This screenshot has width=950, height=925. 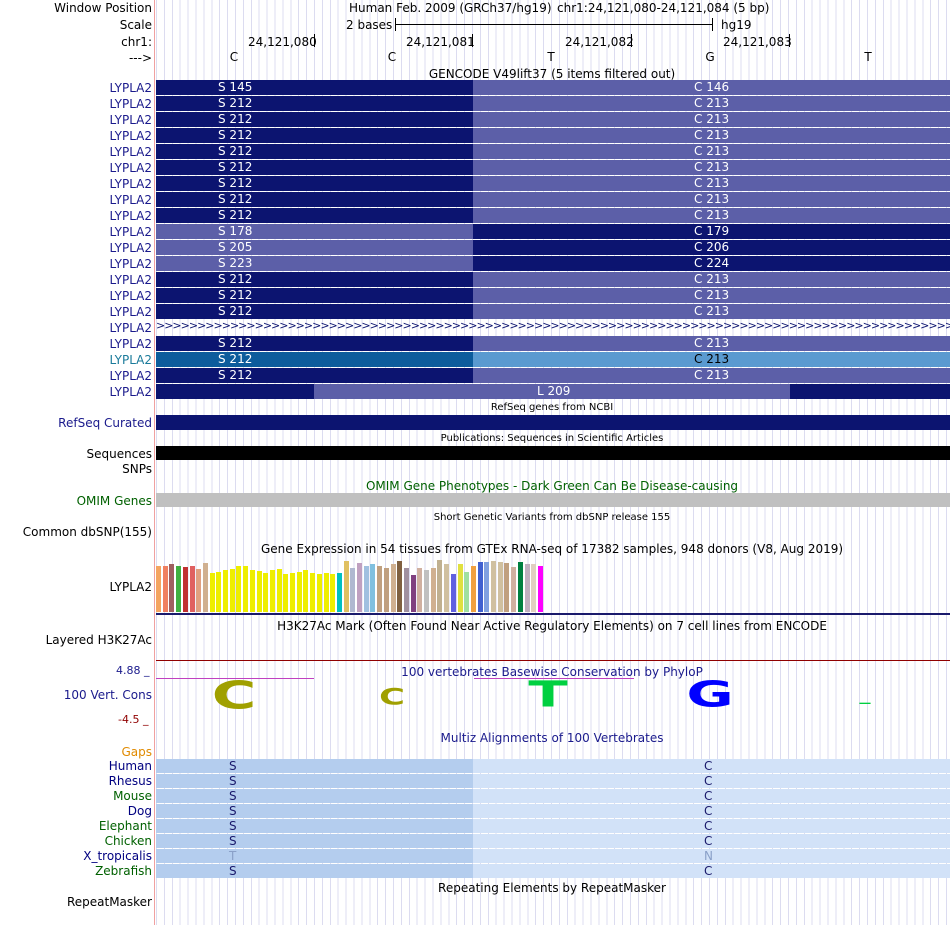 What do you see at coordinates (553, 453) in the screenshot?
I see `publications-bar` at bounding box center [553, 453].